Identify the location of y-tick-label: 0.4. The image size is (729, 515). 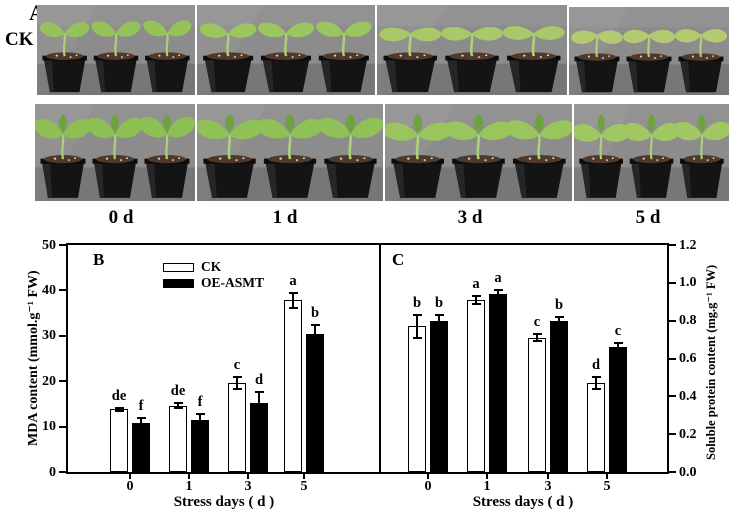
(688, 396).